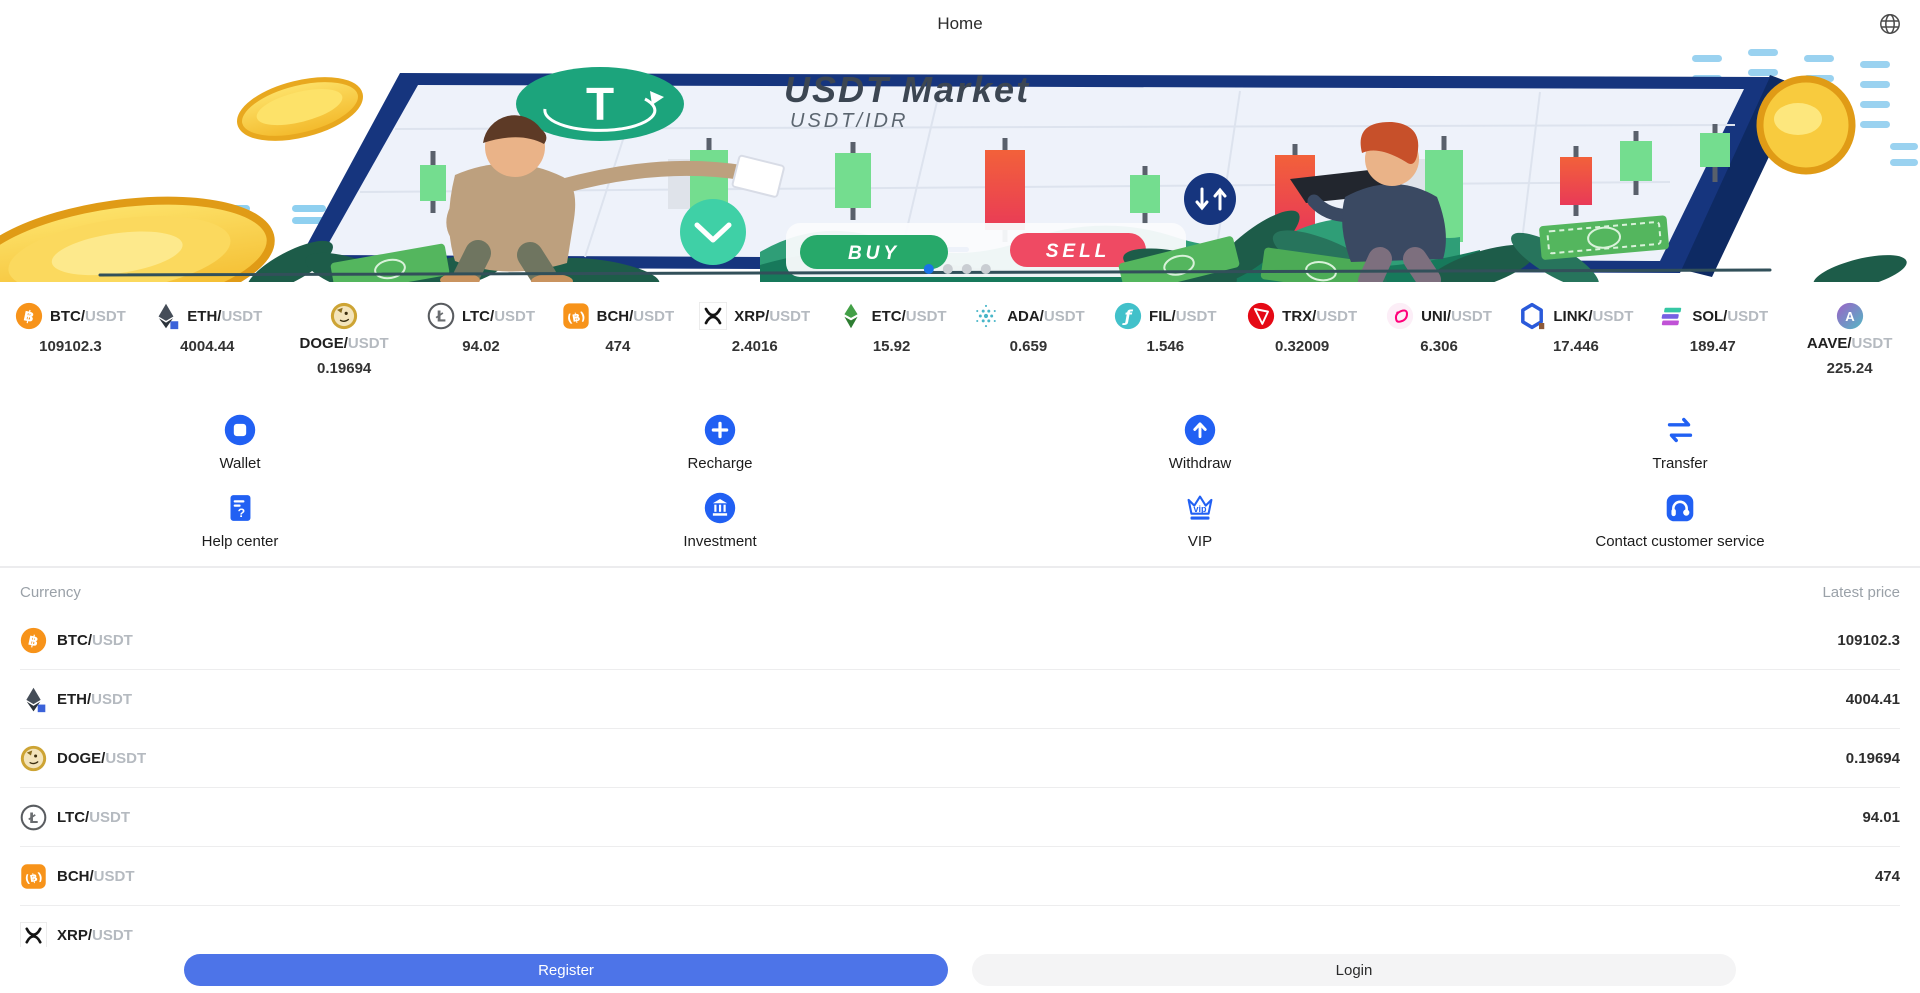  What do you see at coordinates (960, 817) in the screenshot?
I see `market-row-ltc: Ł LTC/USDT 94.01` at bounding box center [960, 817].